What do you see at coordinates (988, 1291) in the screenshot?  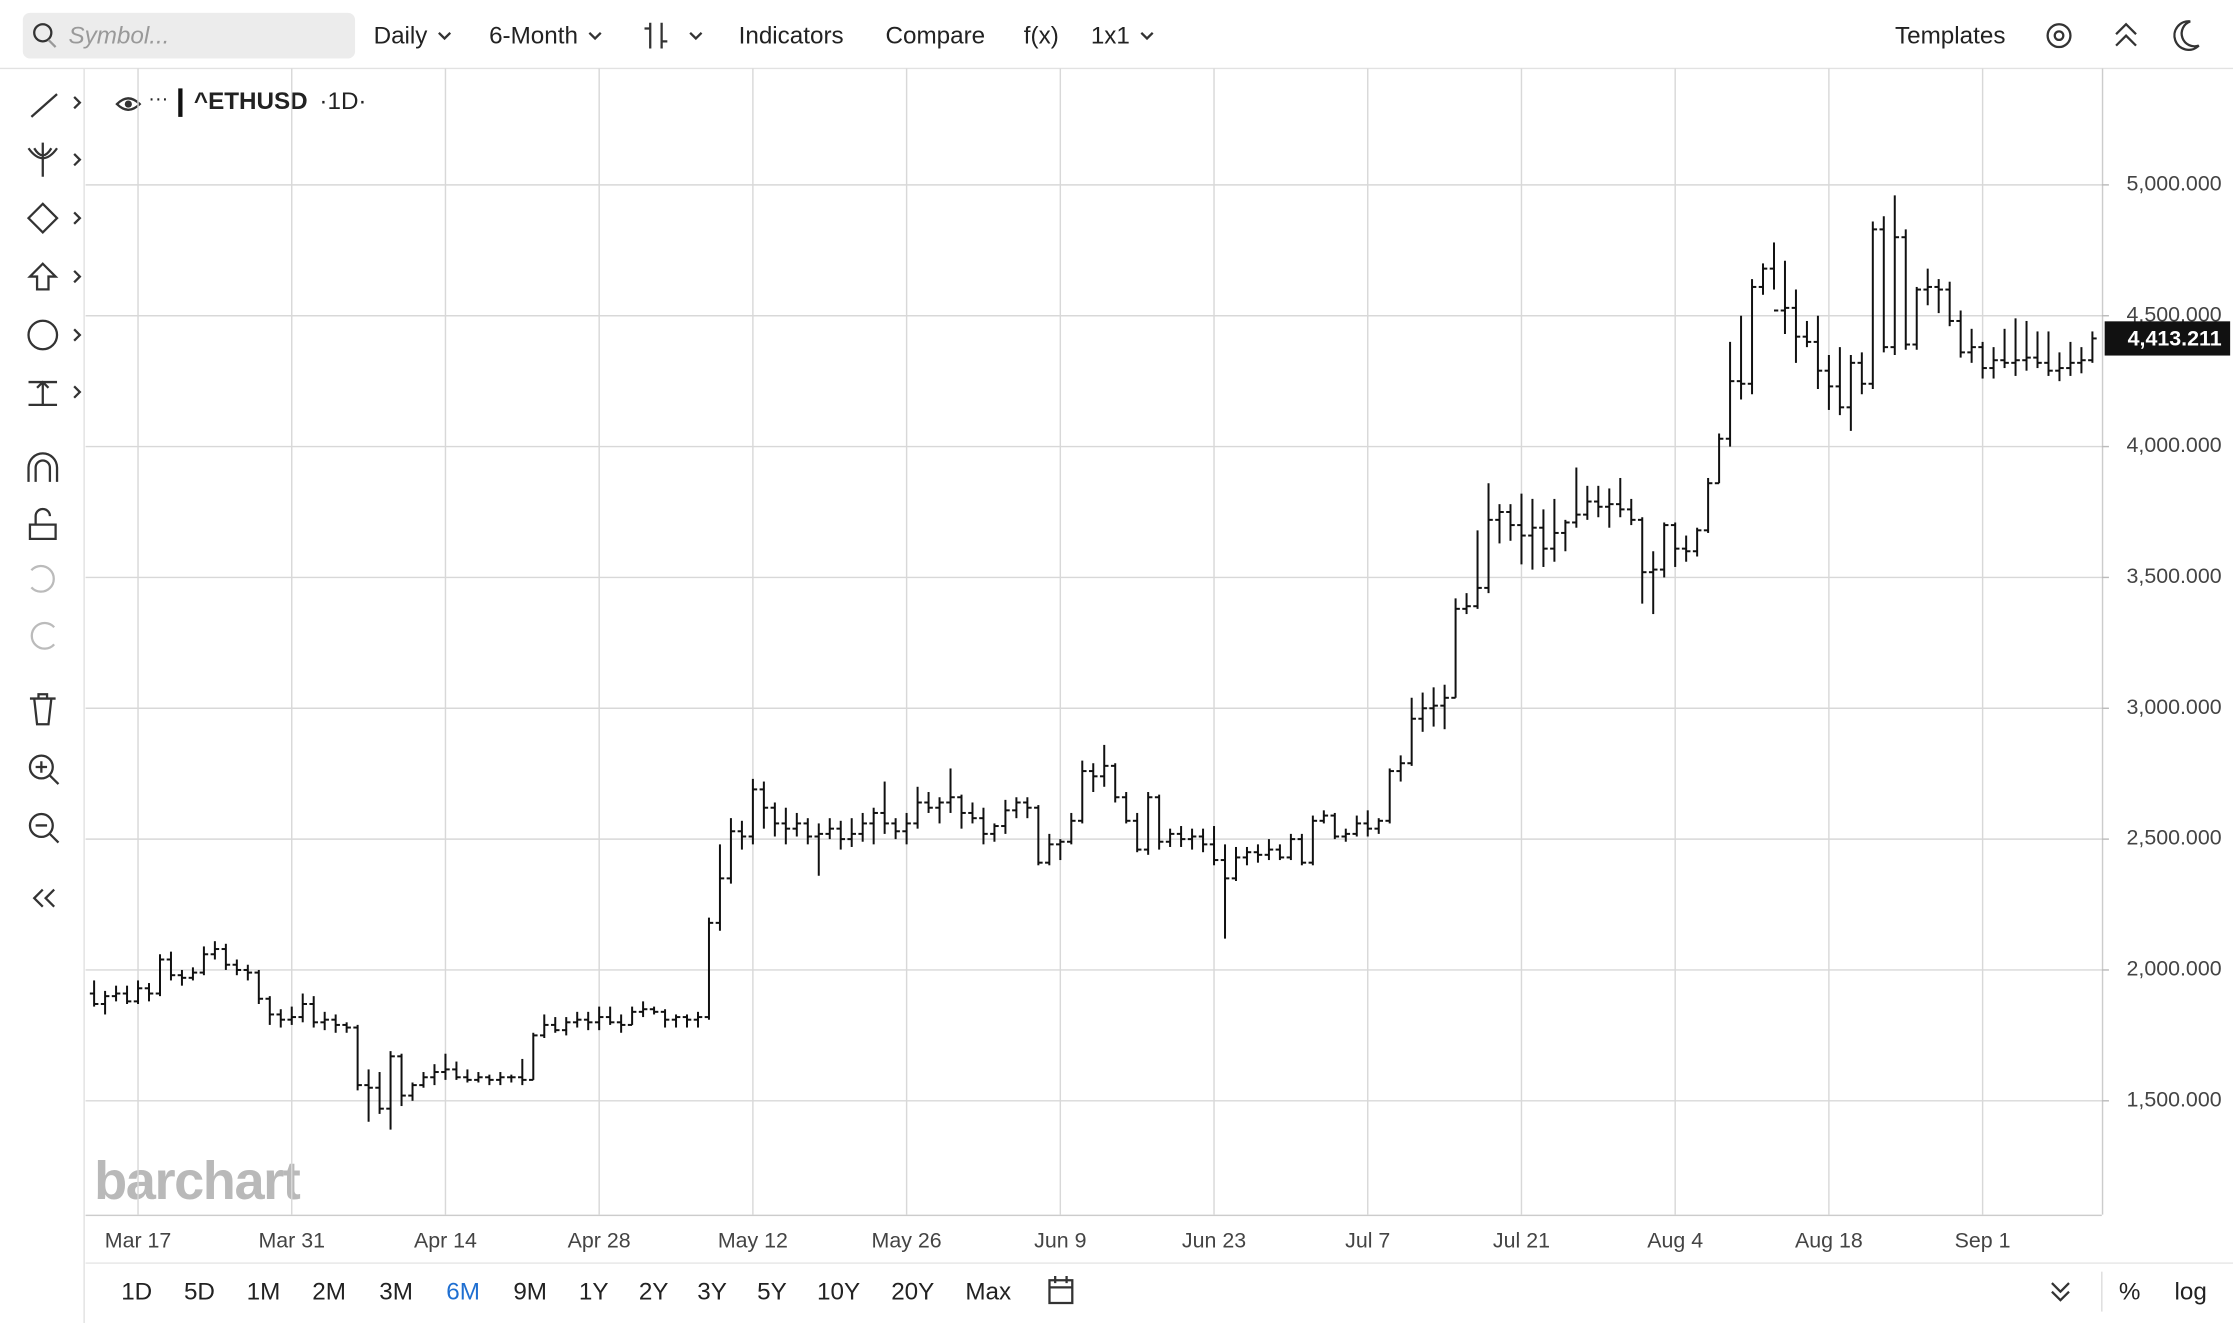 I see `period-button: Max` at bounding box center [988, 1291].